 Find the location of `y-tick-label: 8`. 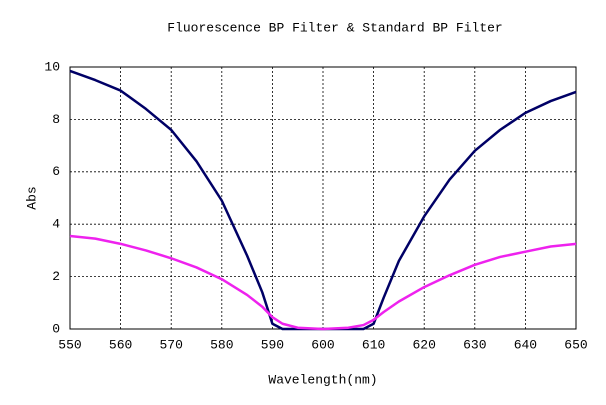

y-tick-label: 8 is located at coordinates (56, 119).